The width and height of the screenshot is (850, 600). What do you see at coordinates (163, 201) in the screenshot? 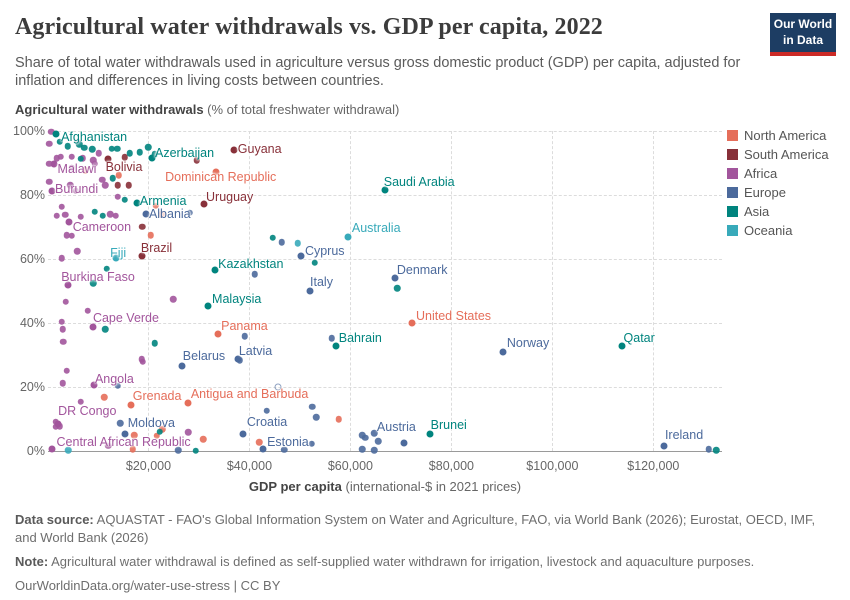
I see `country-label-armenia: Armenia` at bounding box center [163, 201].